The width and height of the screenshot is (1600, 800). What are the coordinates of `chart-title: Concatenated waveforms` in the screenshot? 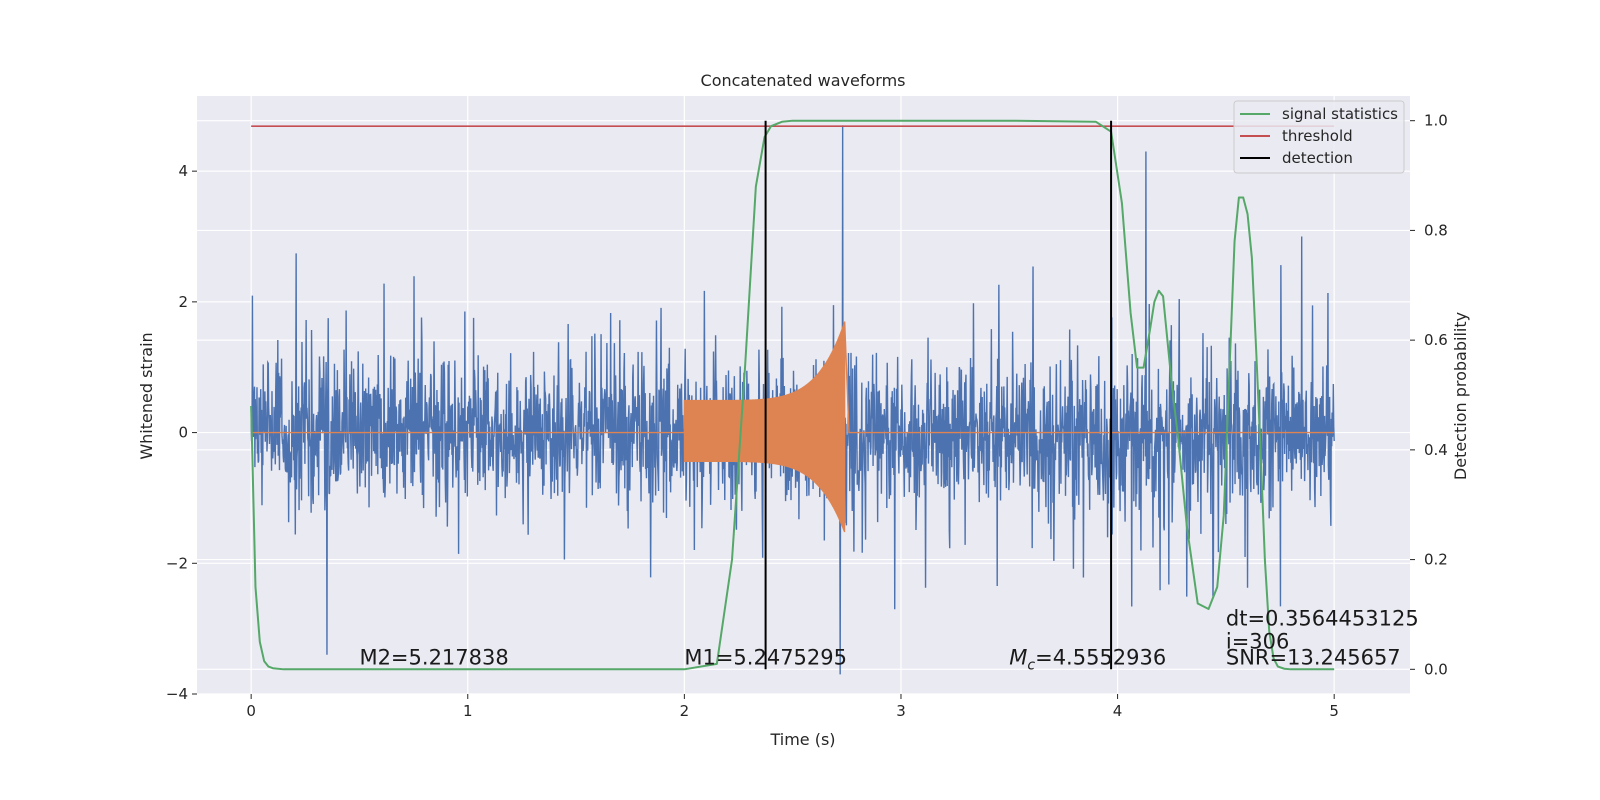 It's located at (803, 80).